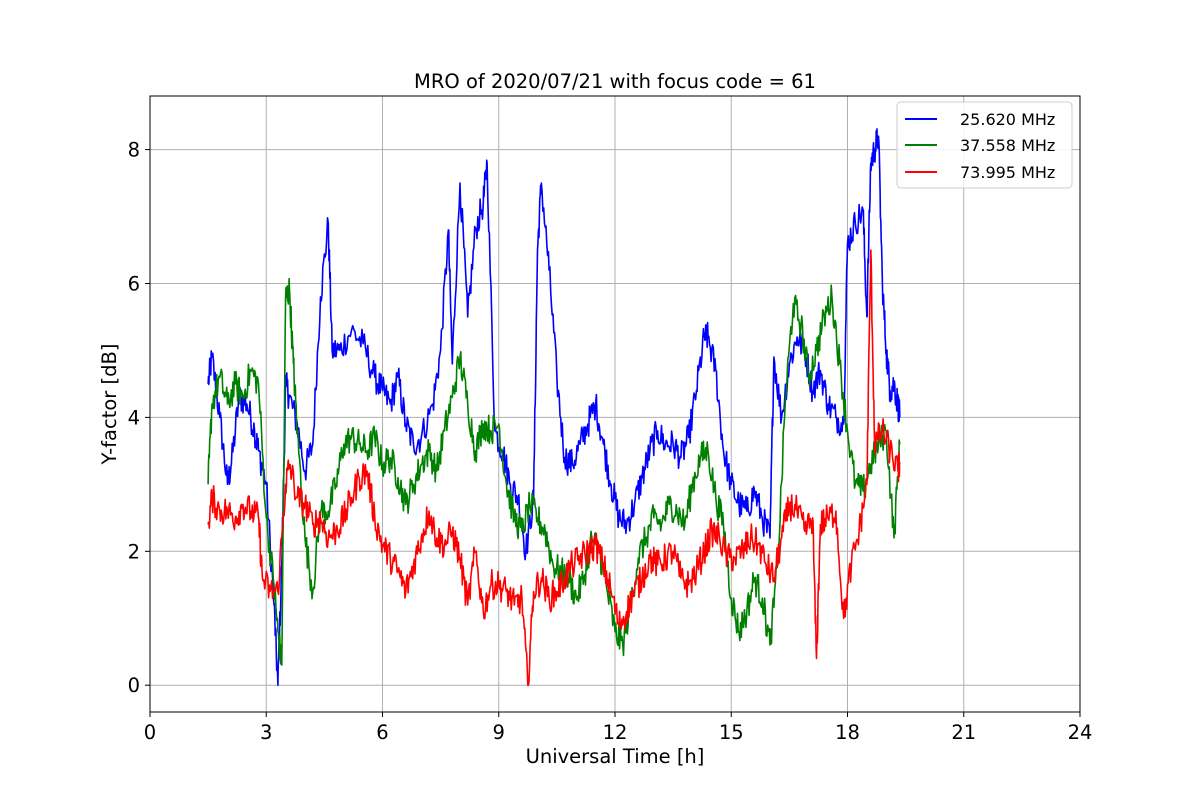  I want to click on legend-label-0: 25.620 MHz, so click(1007, 119).